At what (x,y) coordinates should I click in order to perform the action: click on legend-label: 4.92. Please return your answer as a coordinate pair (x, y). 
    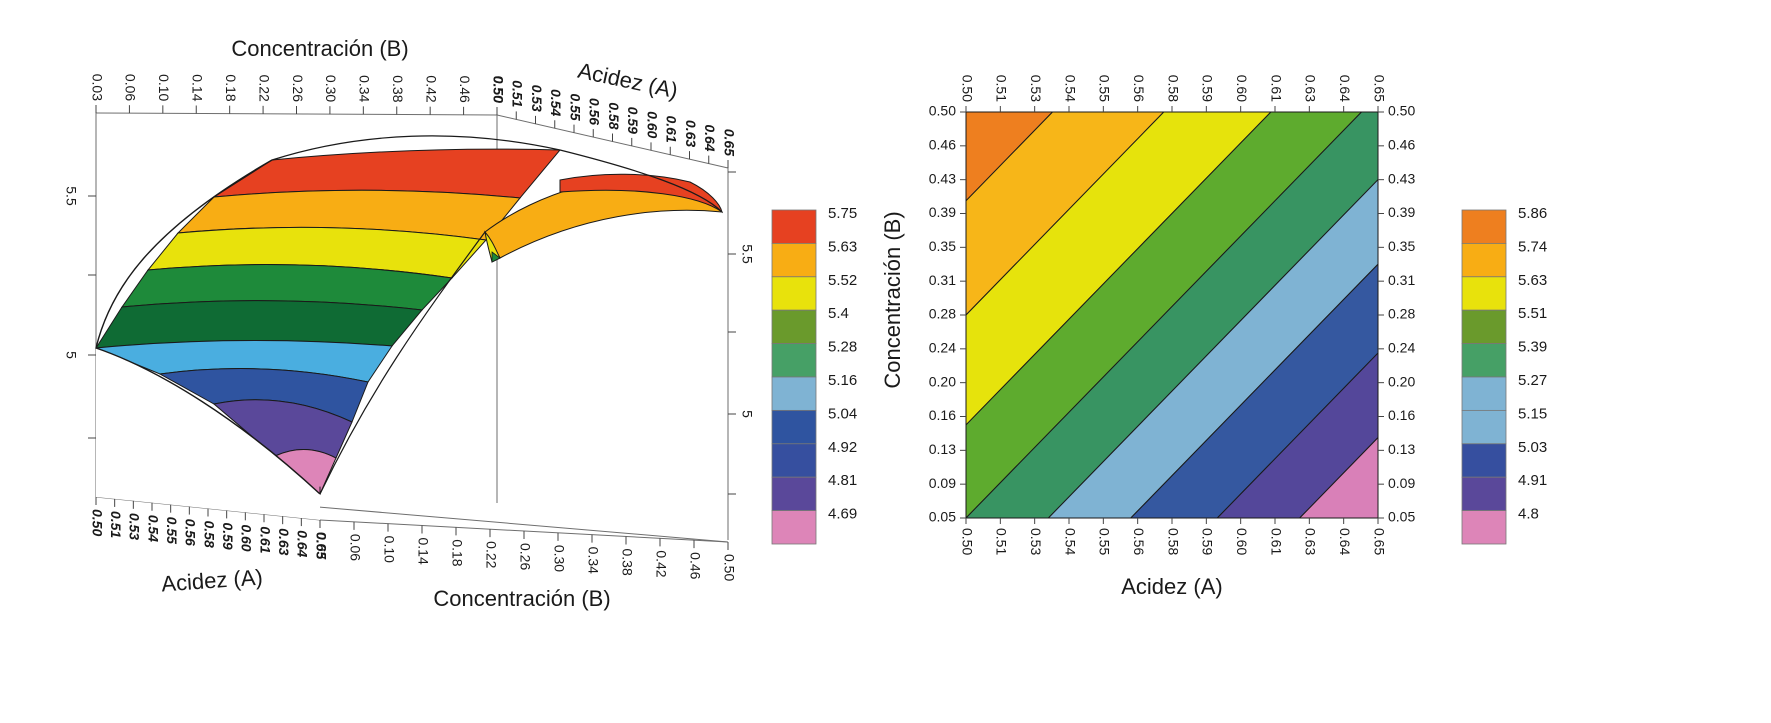
    Looking at the image, I should click on (842, 447).